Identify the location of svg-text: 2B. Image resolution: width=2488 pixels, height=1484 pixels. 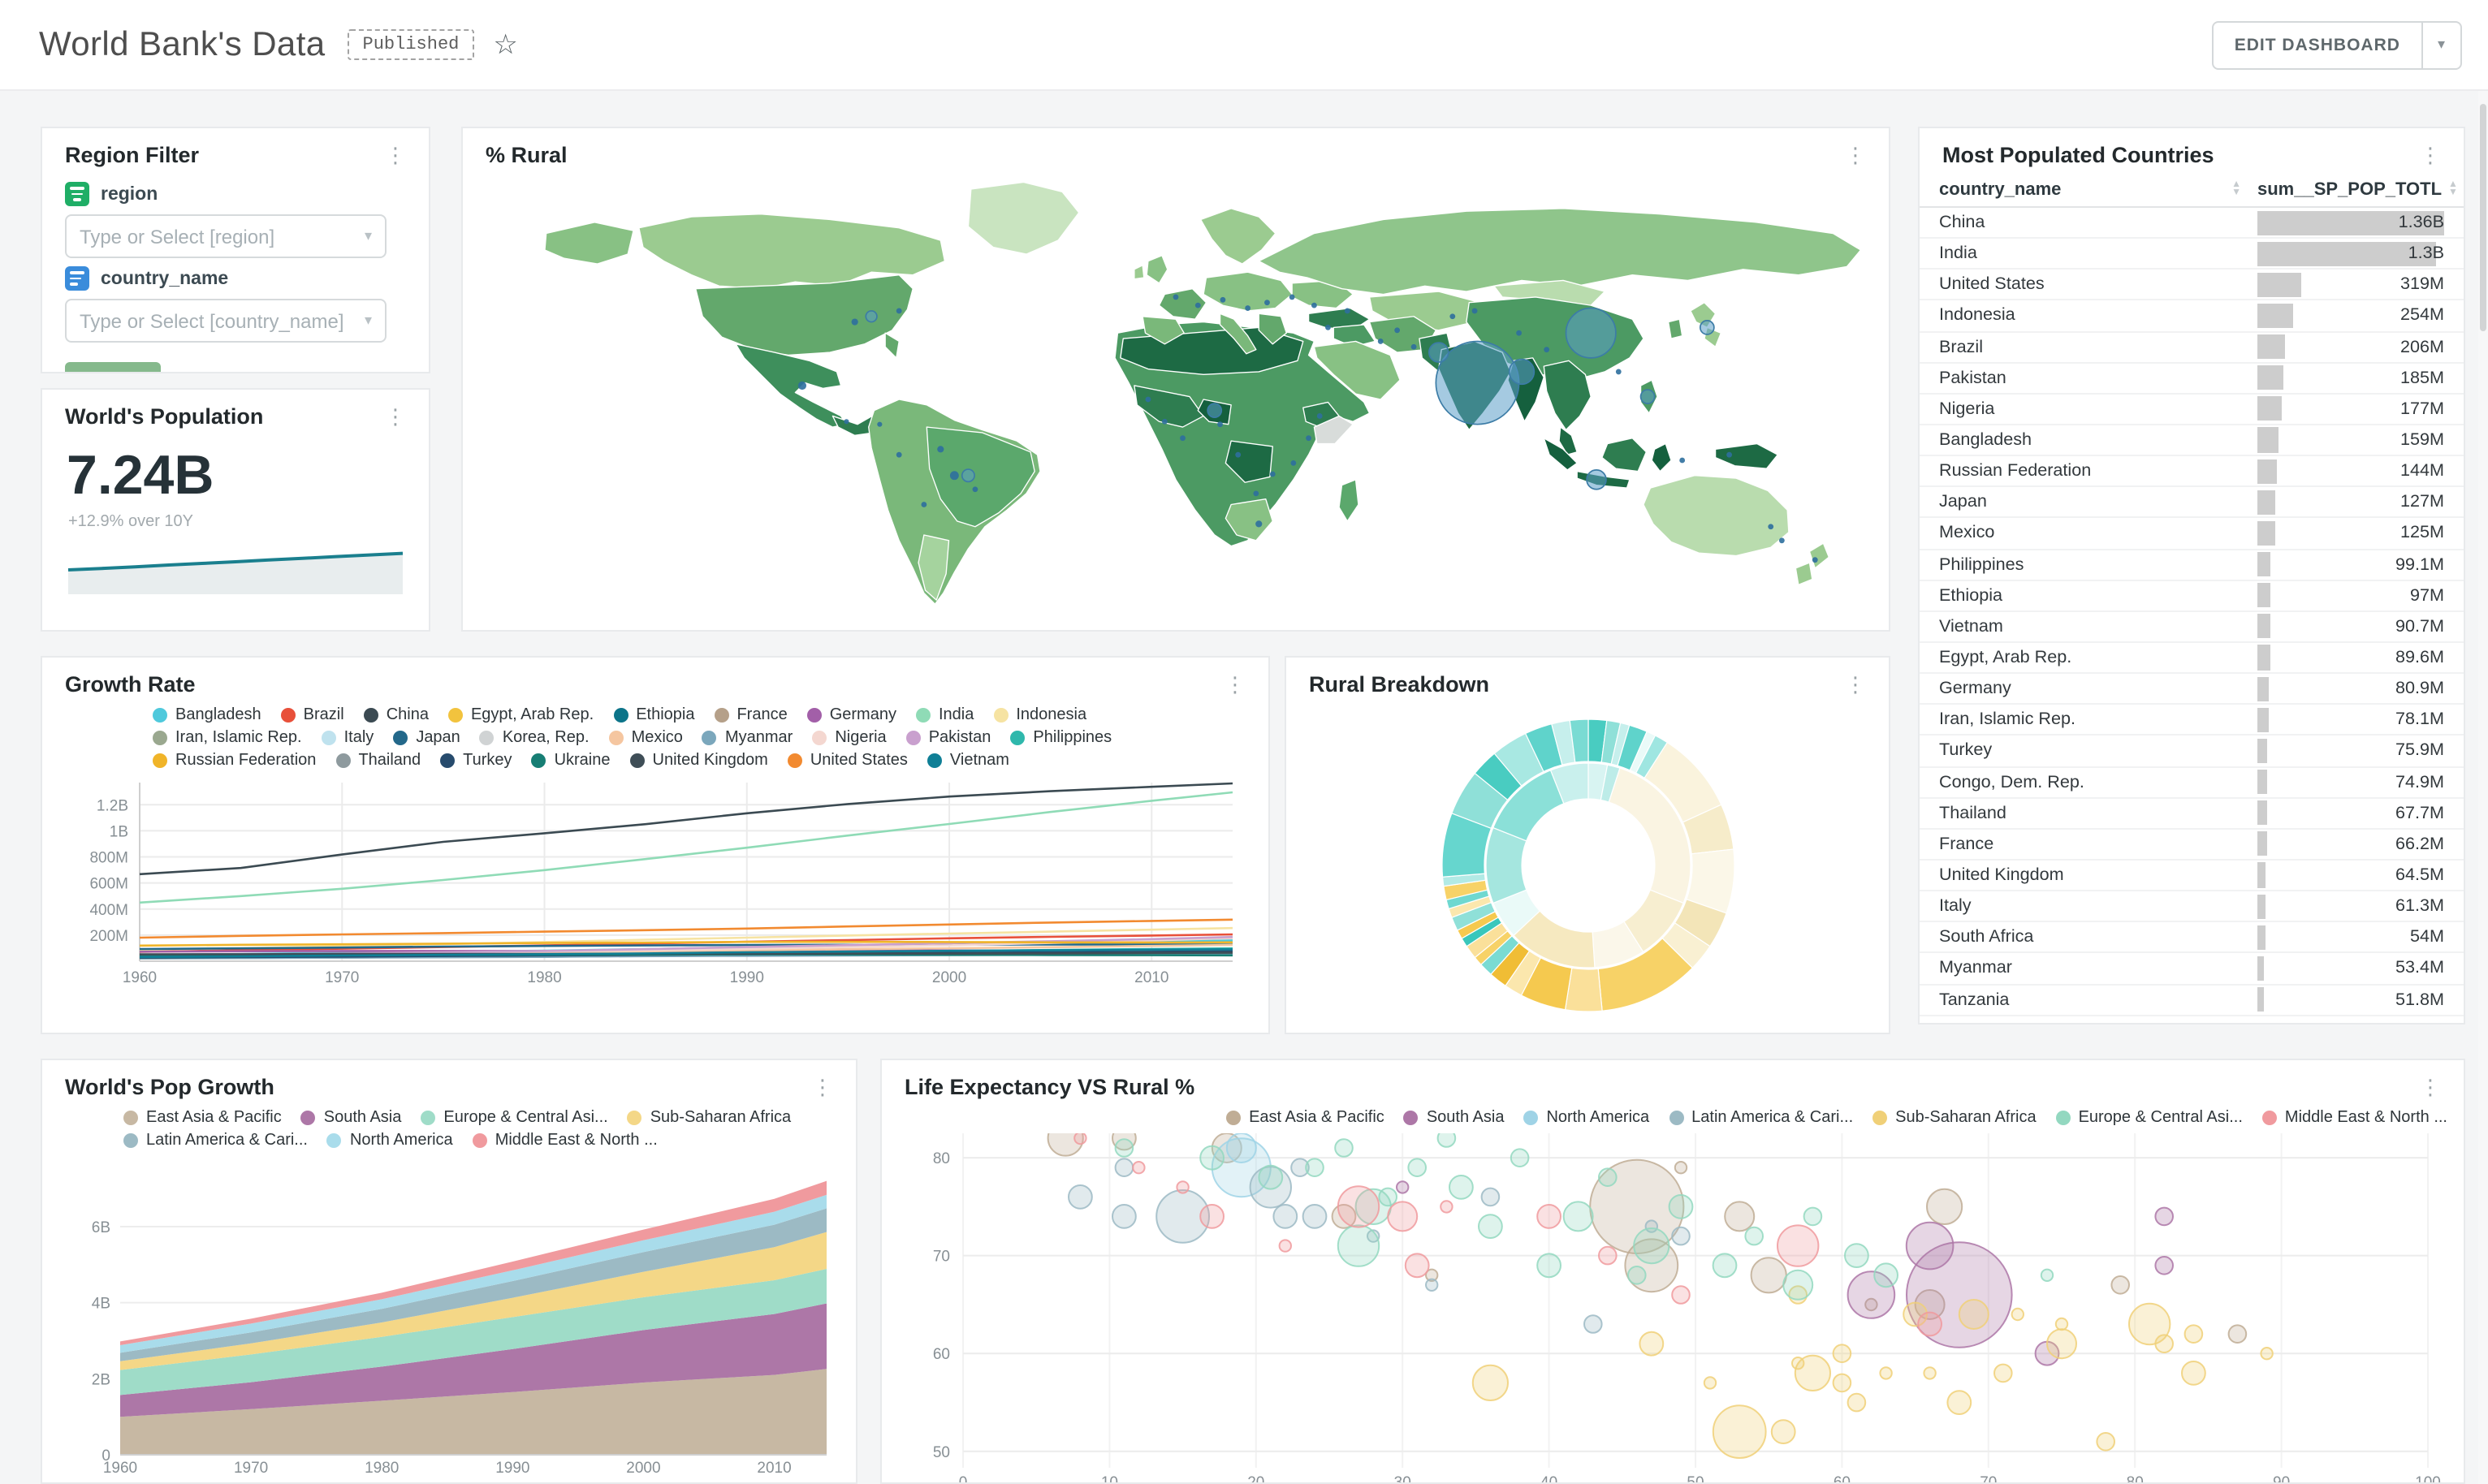
(101, 1379).